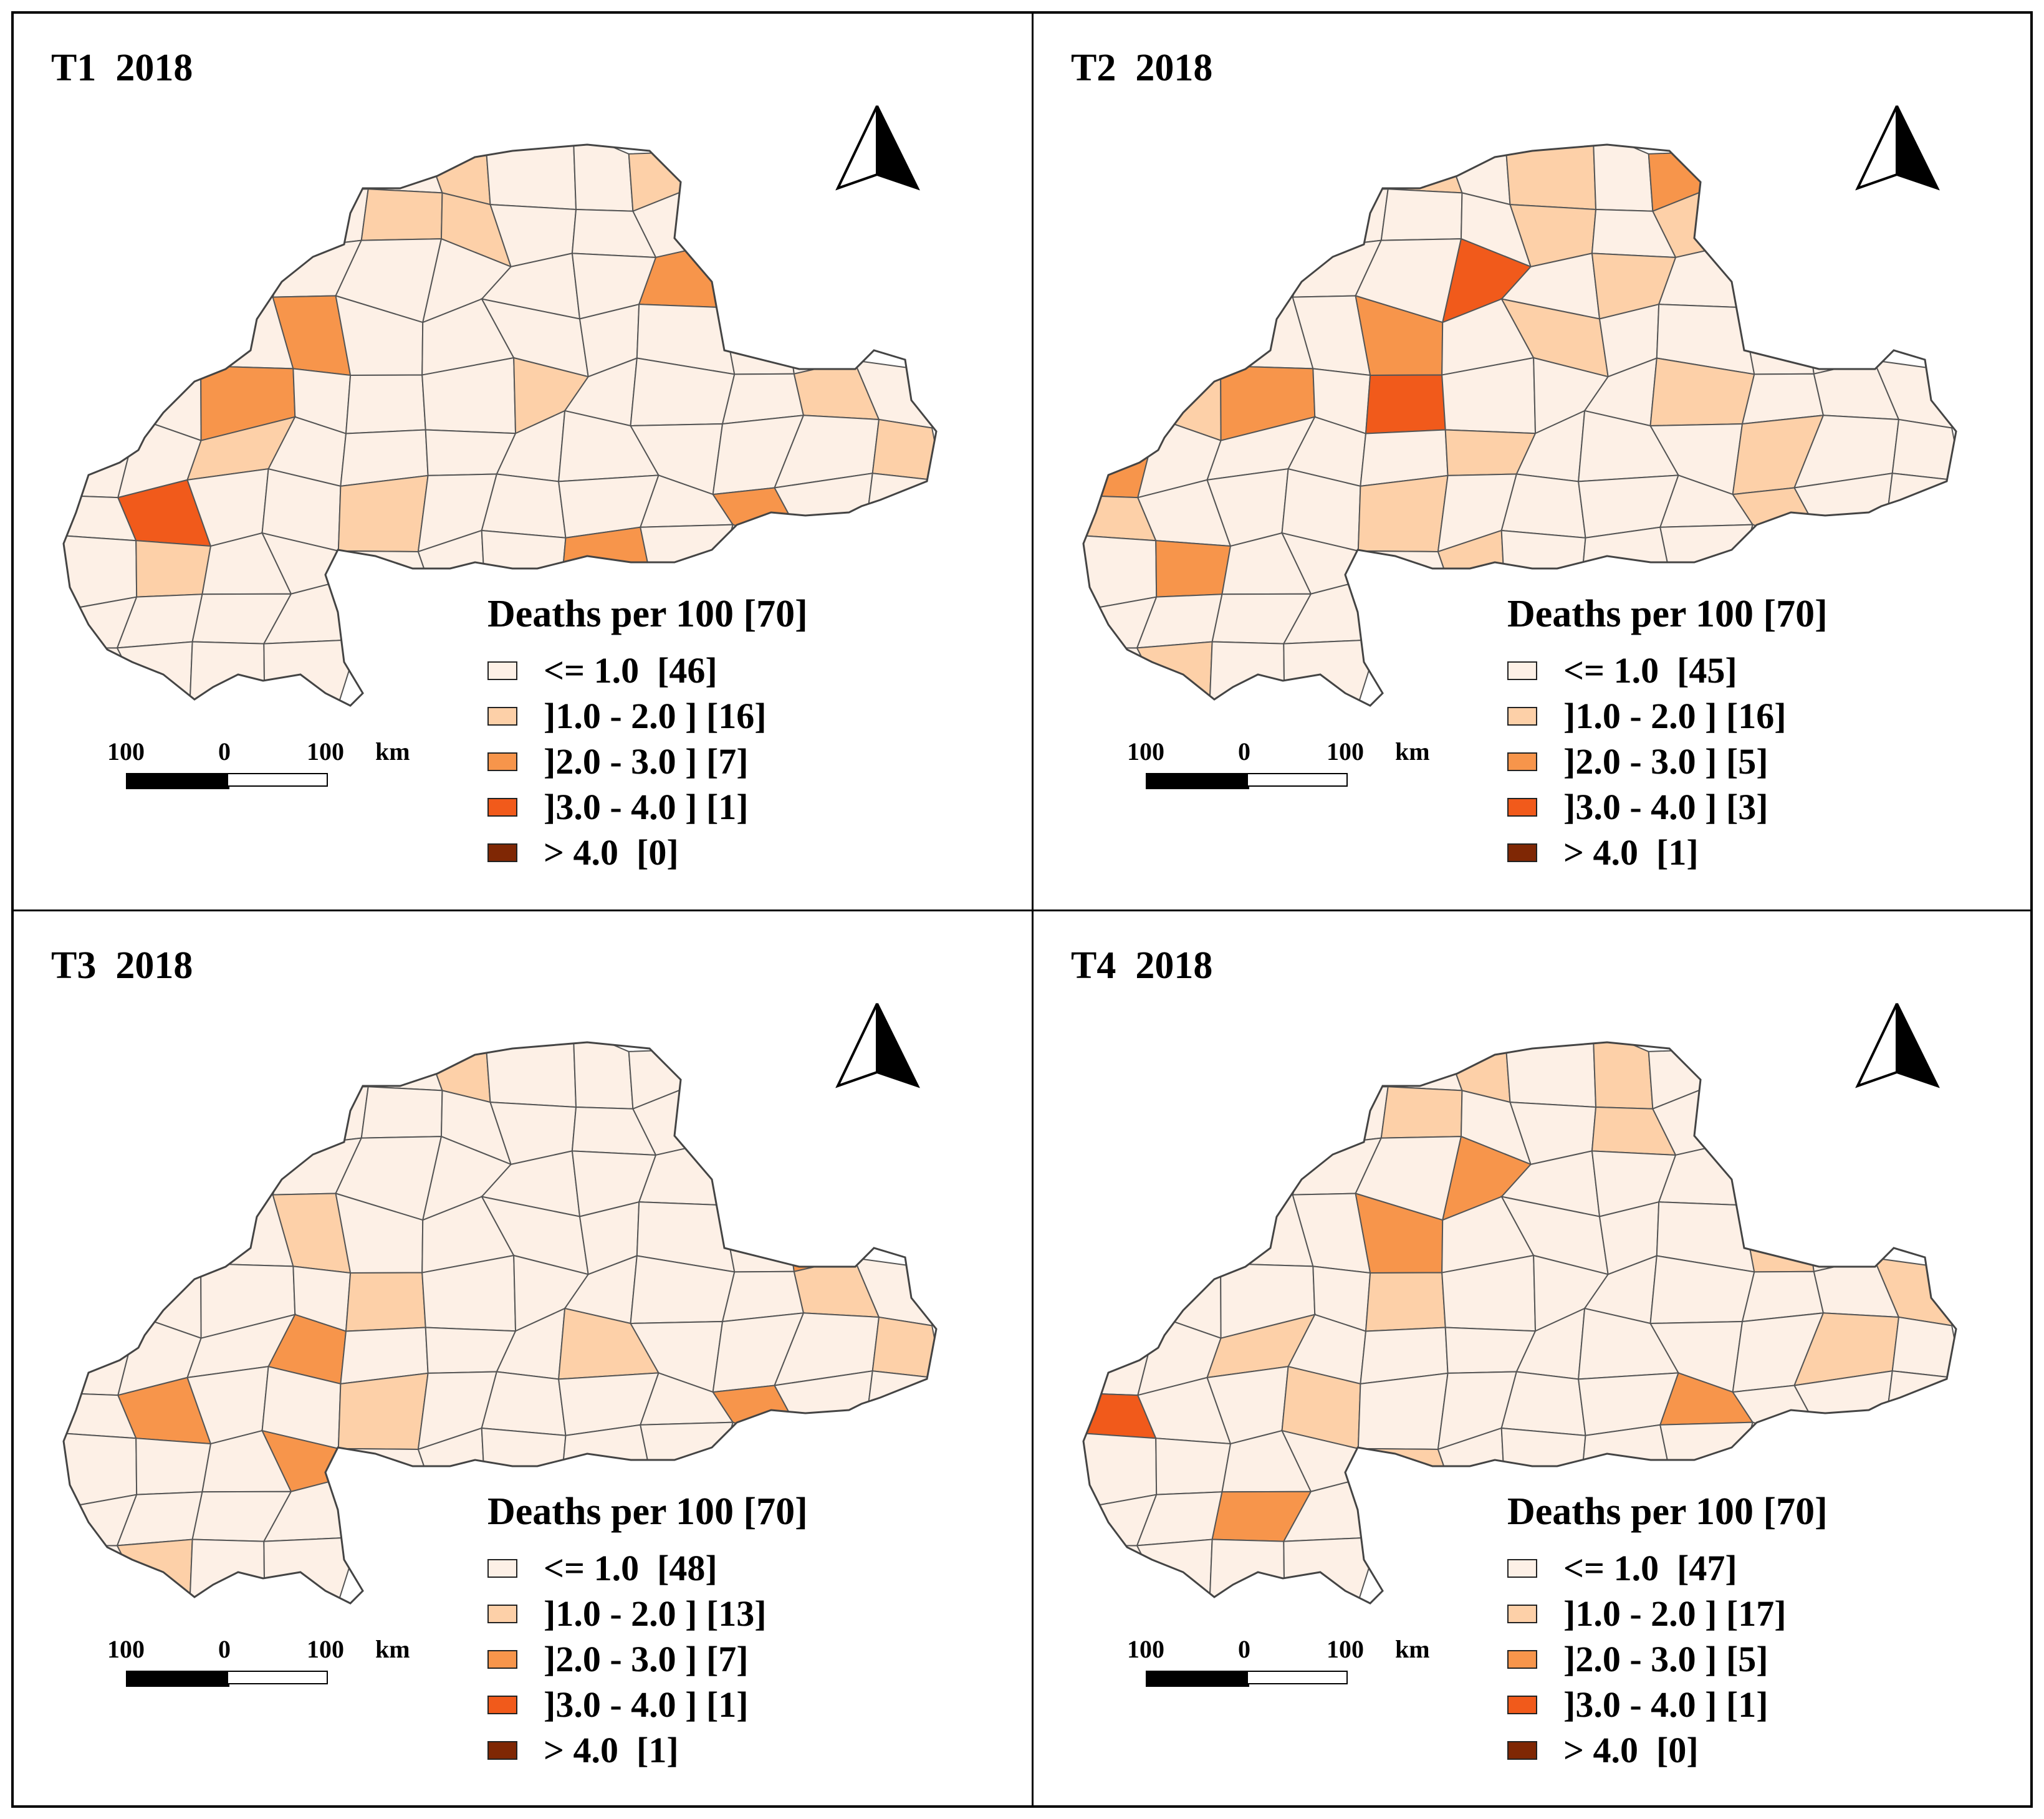 The height and width of the screenshot is (1819, 2044). Describe the element at coordinates (736, 1750) in the screenshot. I see `legend-item: > 4.0 [1]` at that location.